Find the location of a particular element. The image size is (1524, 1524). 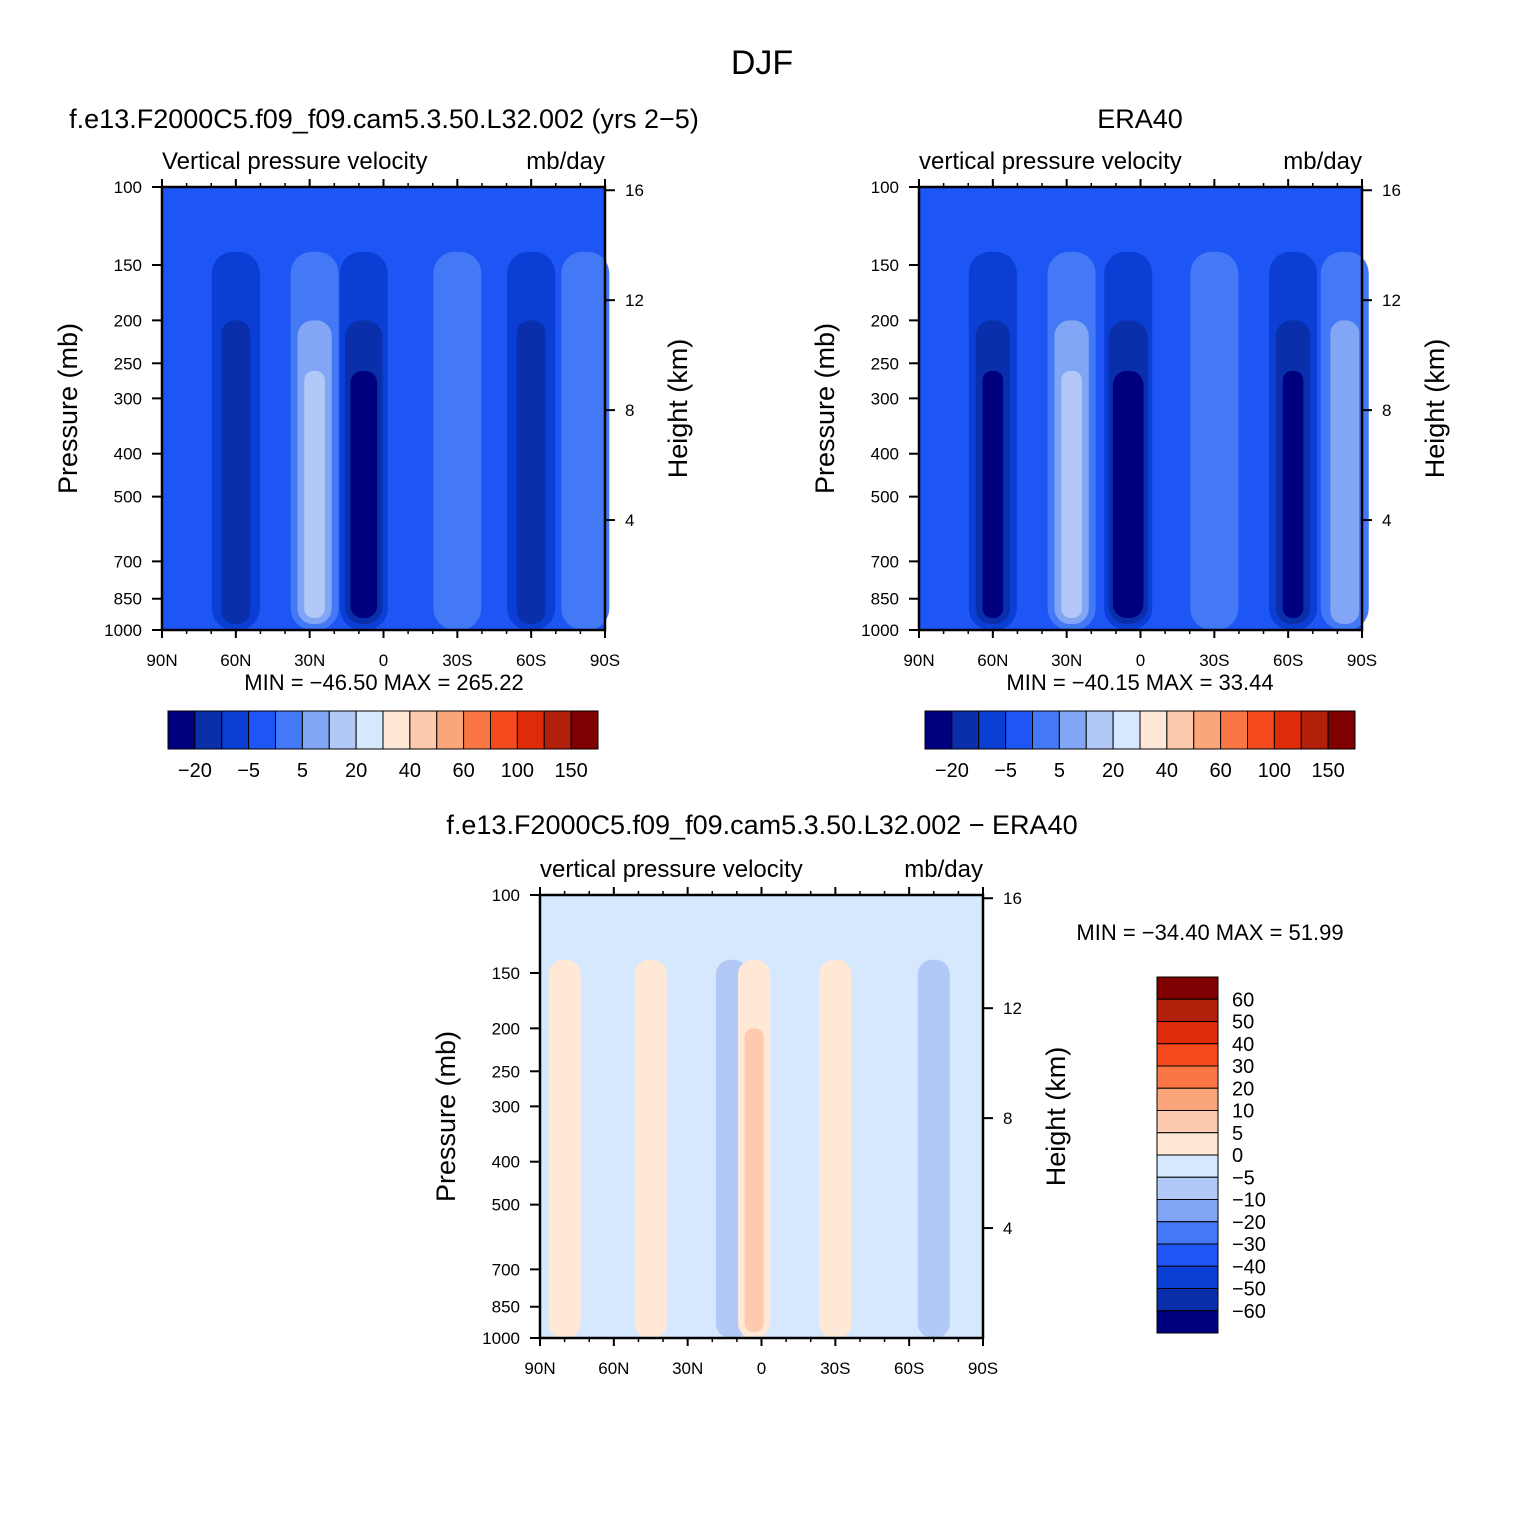

y-tick-label: 500 is located at coordinates (885, 497).